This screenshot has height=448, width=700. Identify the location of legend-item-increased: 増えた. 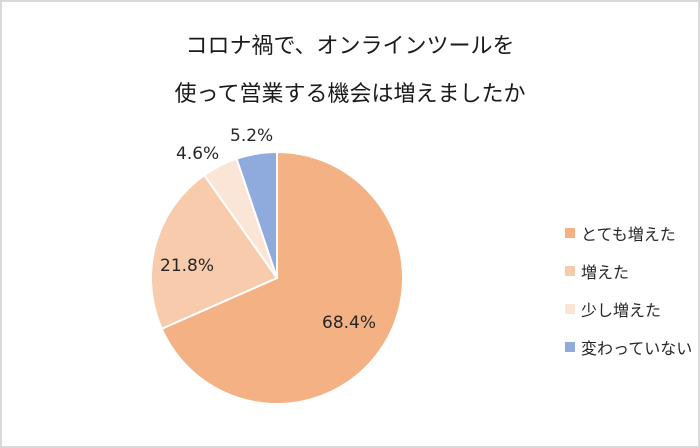
(628, 271).